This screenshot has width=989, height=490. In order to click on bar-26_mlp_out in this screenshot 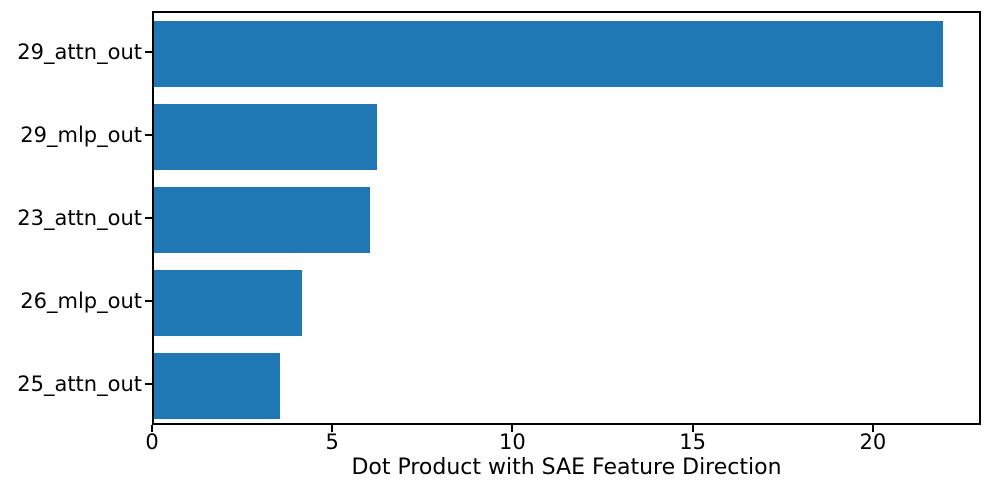, I will do `click(228, 302)`.